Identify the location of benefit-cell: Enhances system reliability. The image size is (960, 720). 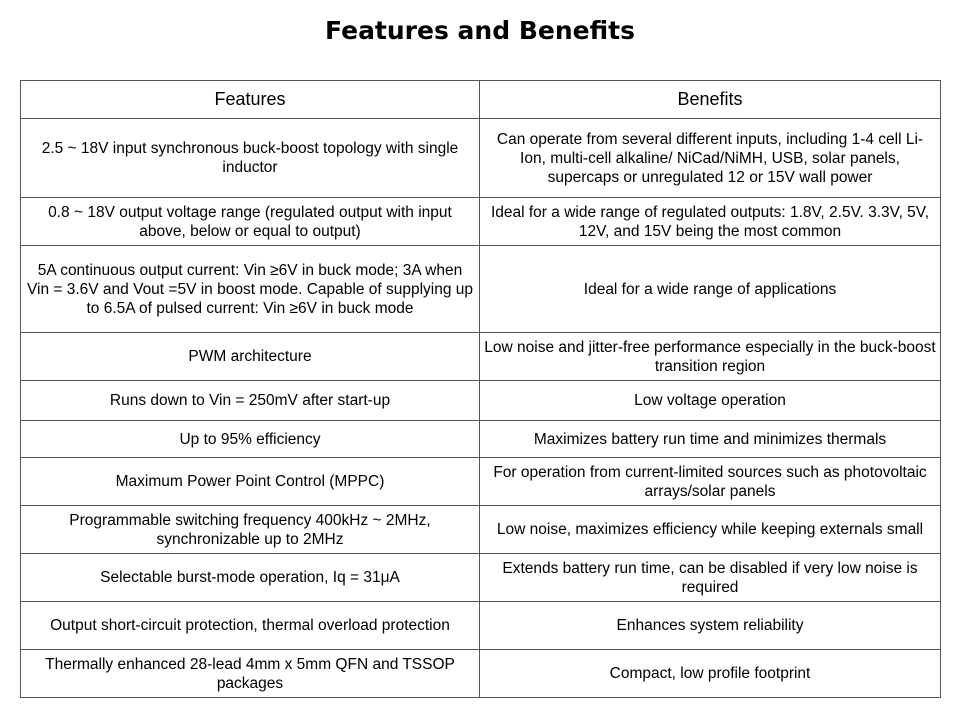
(710, 625).